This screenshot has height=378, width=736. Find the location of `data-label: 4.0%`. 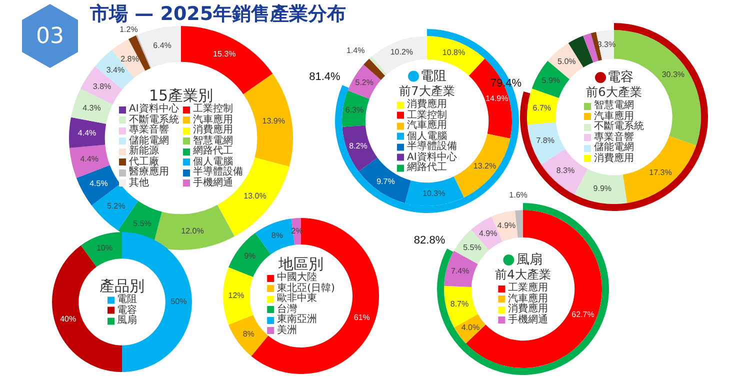

data-label: 4.0% is located at coordinates (470, 327).